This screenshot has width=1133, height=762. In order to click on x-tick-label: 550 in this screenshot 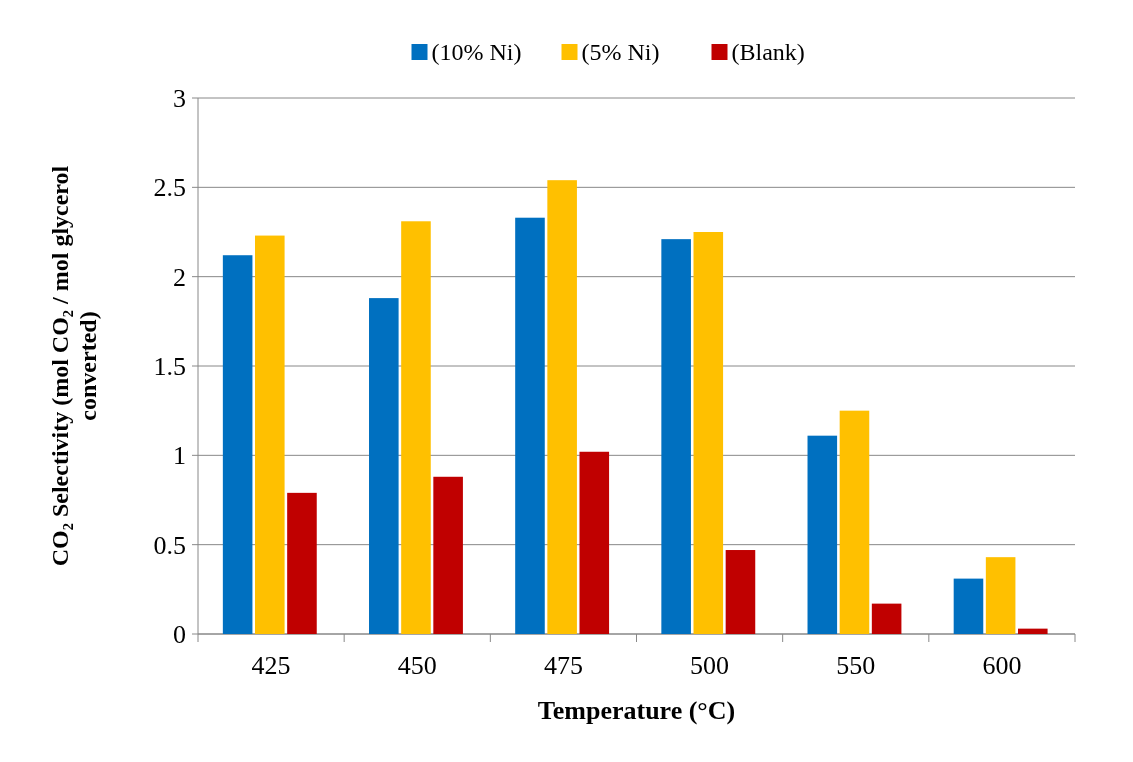, I will do `click(856, 665)`.